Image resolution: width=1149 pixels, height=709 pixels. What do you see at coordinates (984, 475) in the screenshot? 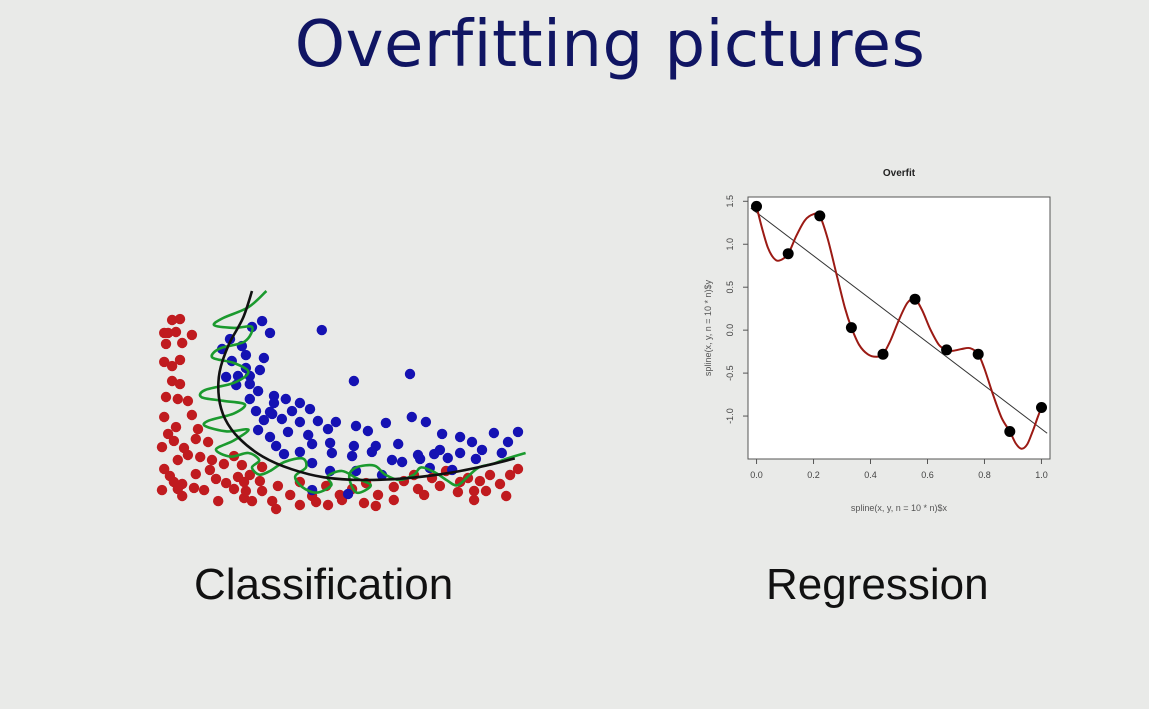
I see `x-tick-label: 0.8` at bounding box center [984, 475].